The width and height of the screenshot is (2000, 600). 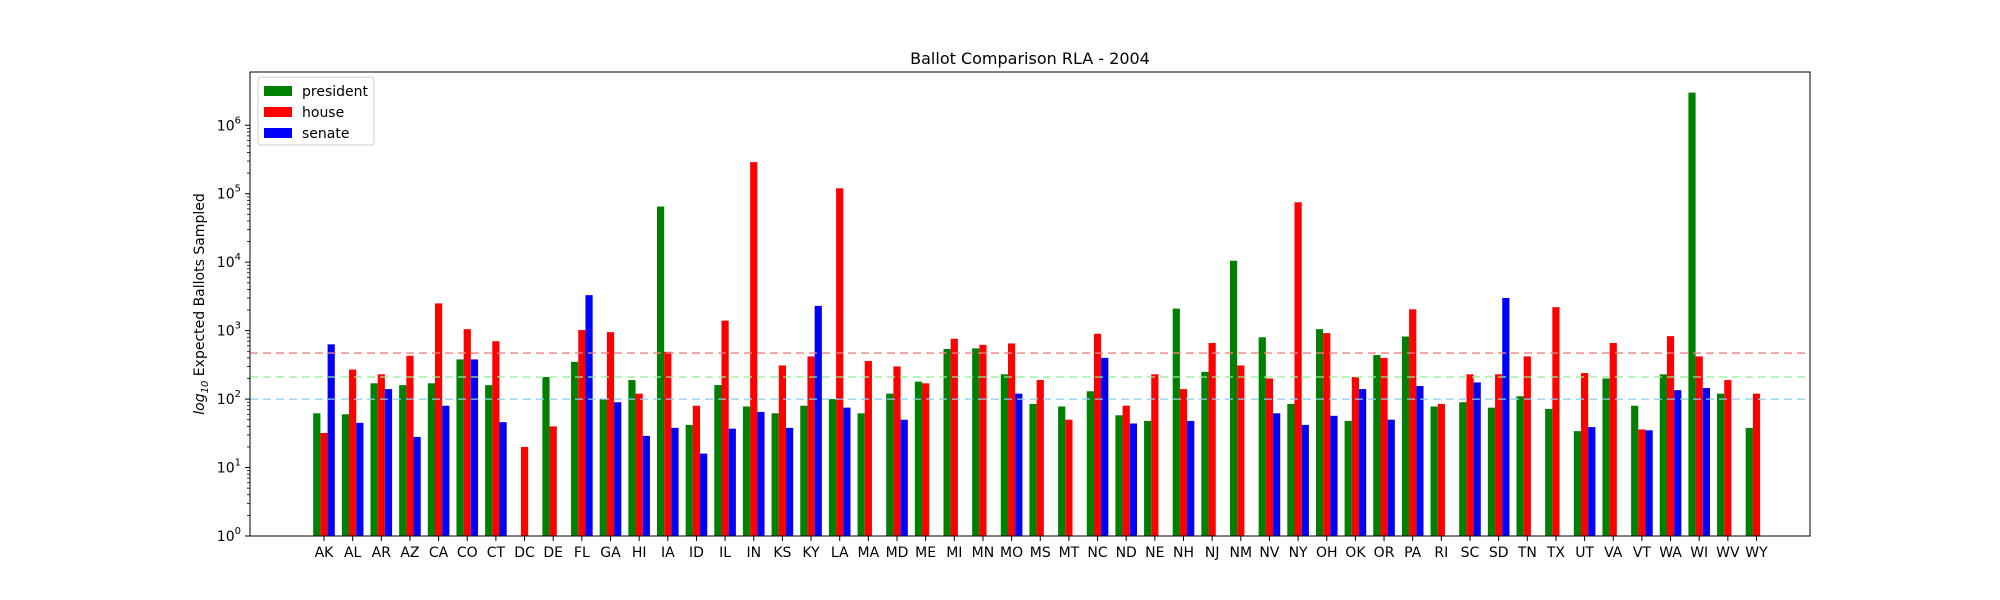 What do you see at coordinates (331, 440) in the screenshot?
I see `bar-senate-ak` at bounding box center [331, 440].